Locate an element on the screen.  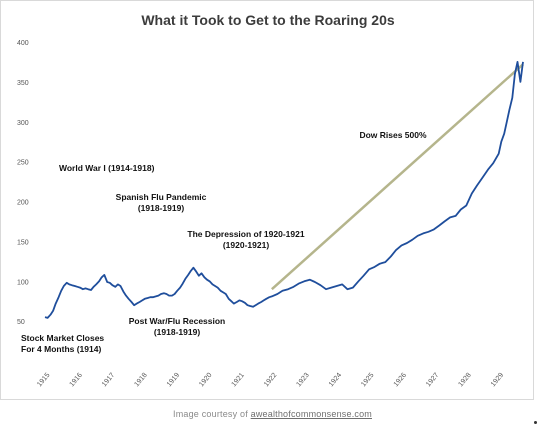
annotation-label: Stock Market Closes For 4 Months (1914) is located at coordinates (62, 343).